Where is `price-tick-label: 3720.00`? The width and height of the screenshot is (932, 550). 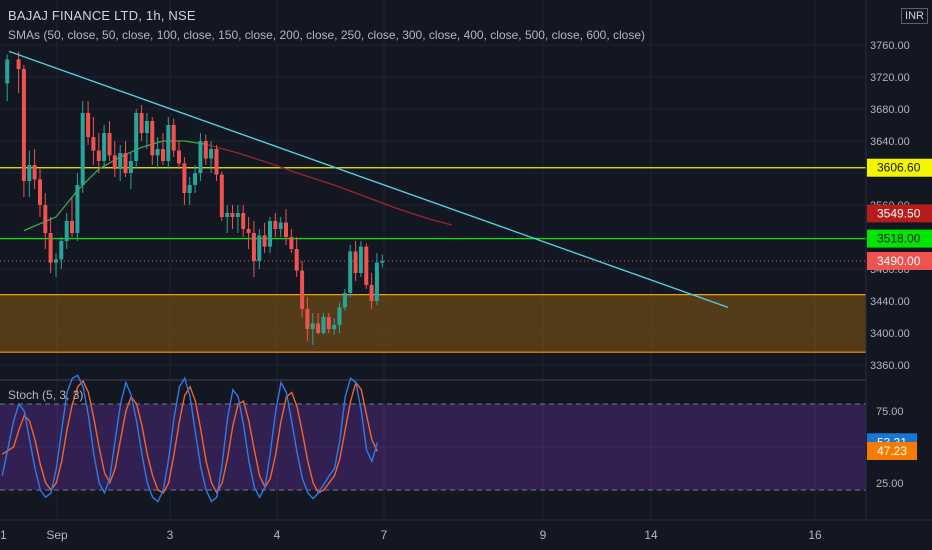 price-tick-label: 3720.00 is located at coordinates (890, 78).